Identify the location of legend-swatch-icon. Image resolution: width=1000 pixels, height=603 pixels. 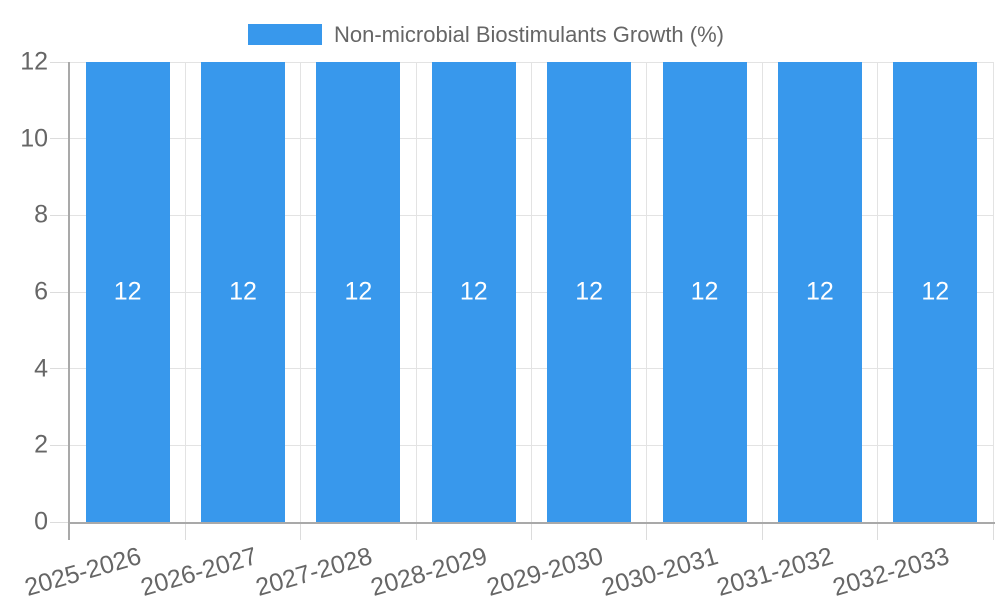
(285, 34).